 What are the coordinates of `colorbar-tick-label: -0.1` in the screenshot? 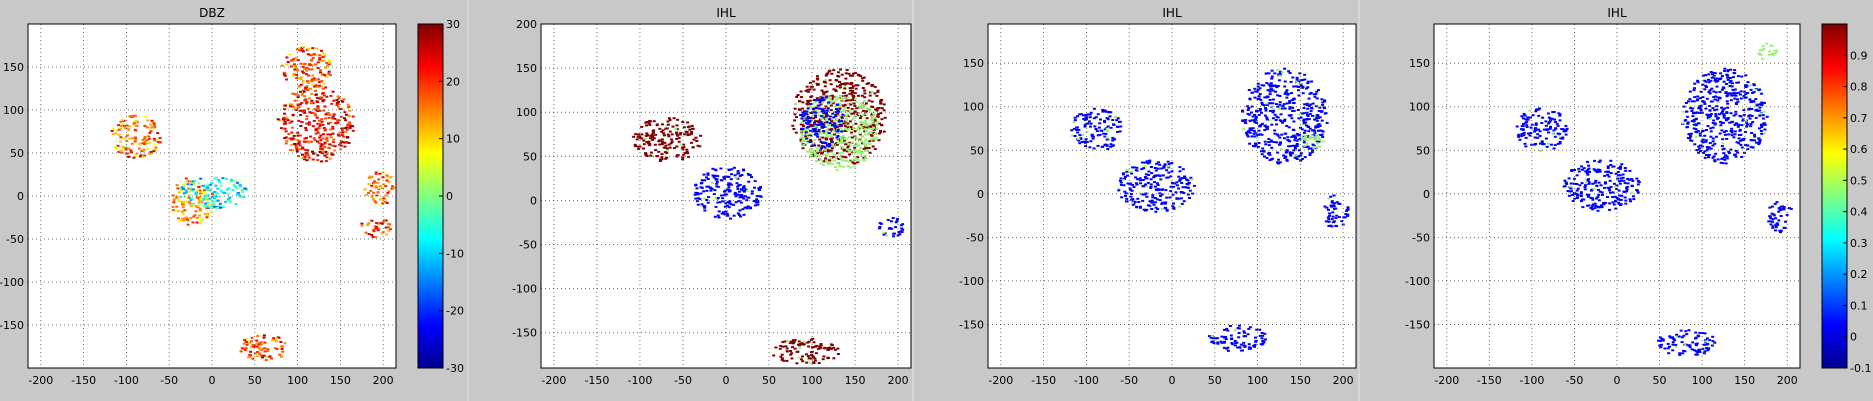 It's located at (1860, 368).